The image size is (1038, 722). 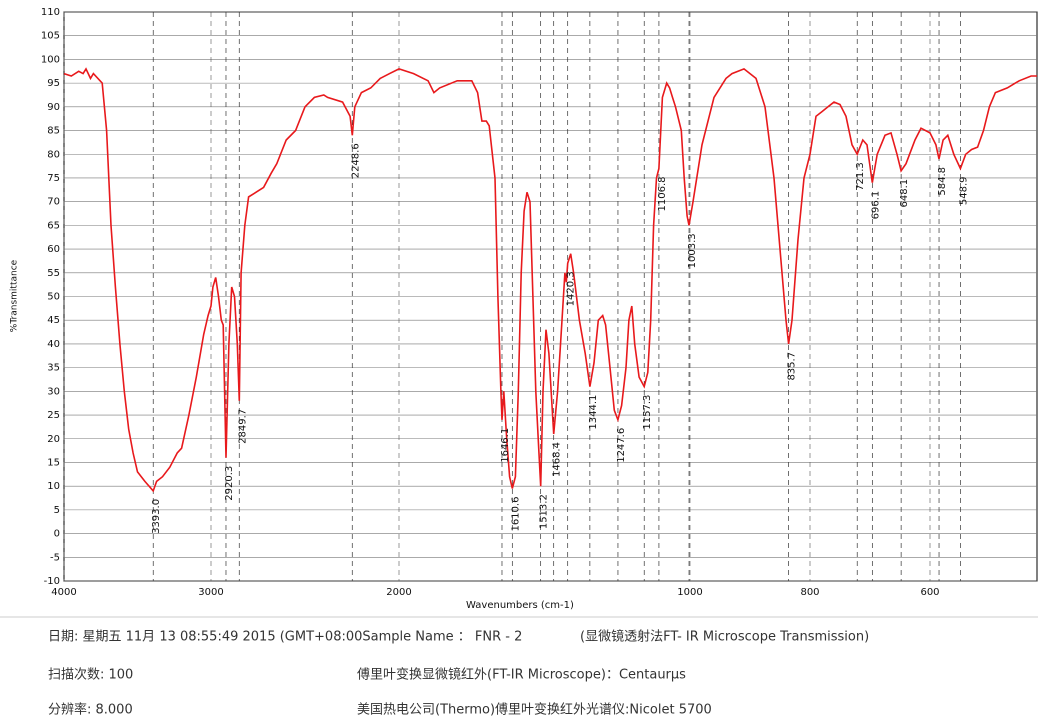 I want to click on x-tick-label: 3000, so click(x=210, y=592).